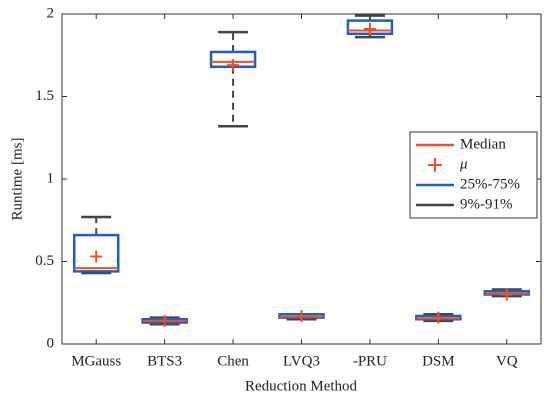 This screenshot has width=544, height=399. I want to click on x-axis-label: Reduction Method, so click(301, 386).